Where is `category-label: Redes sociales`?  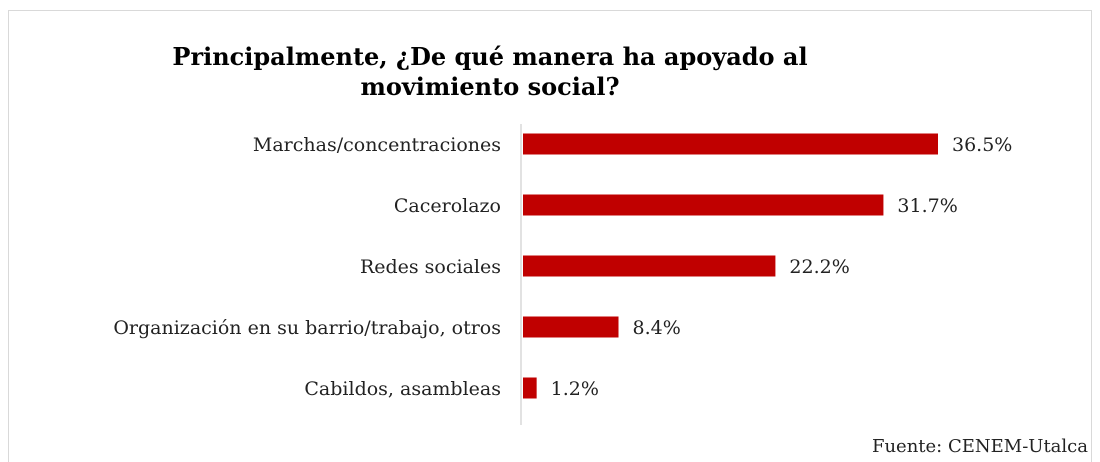
category-label: Redes sociales is located at coordinates (430, 267).